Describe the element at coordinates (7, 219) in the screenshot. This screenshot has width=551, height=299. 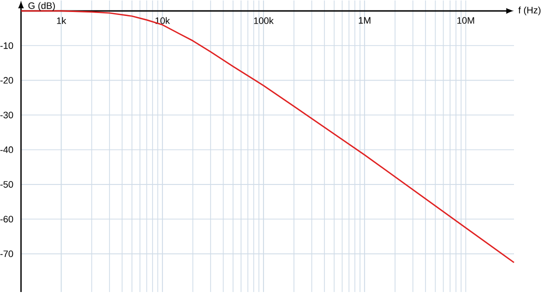
I see `y-tick-label: -60` at that location.